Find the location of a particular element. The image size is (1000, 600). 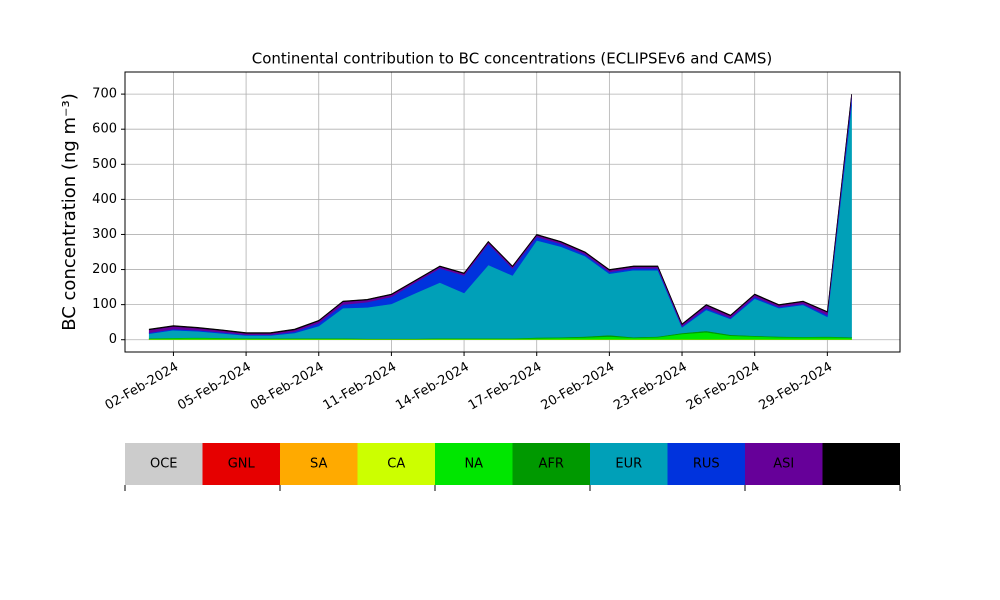

legend-label: CA is located at coordinates (396, 464).